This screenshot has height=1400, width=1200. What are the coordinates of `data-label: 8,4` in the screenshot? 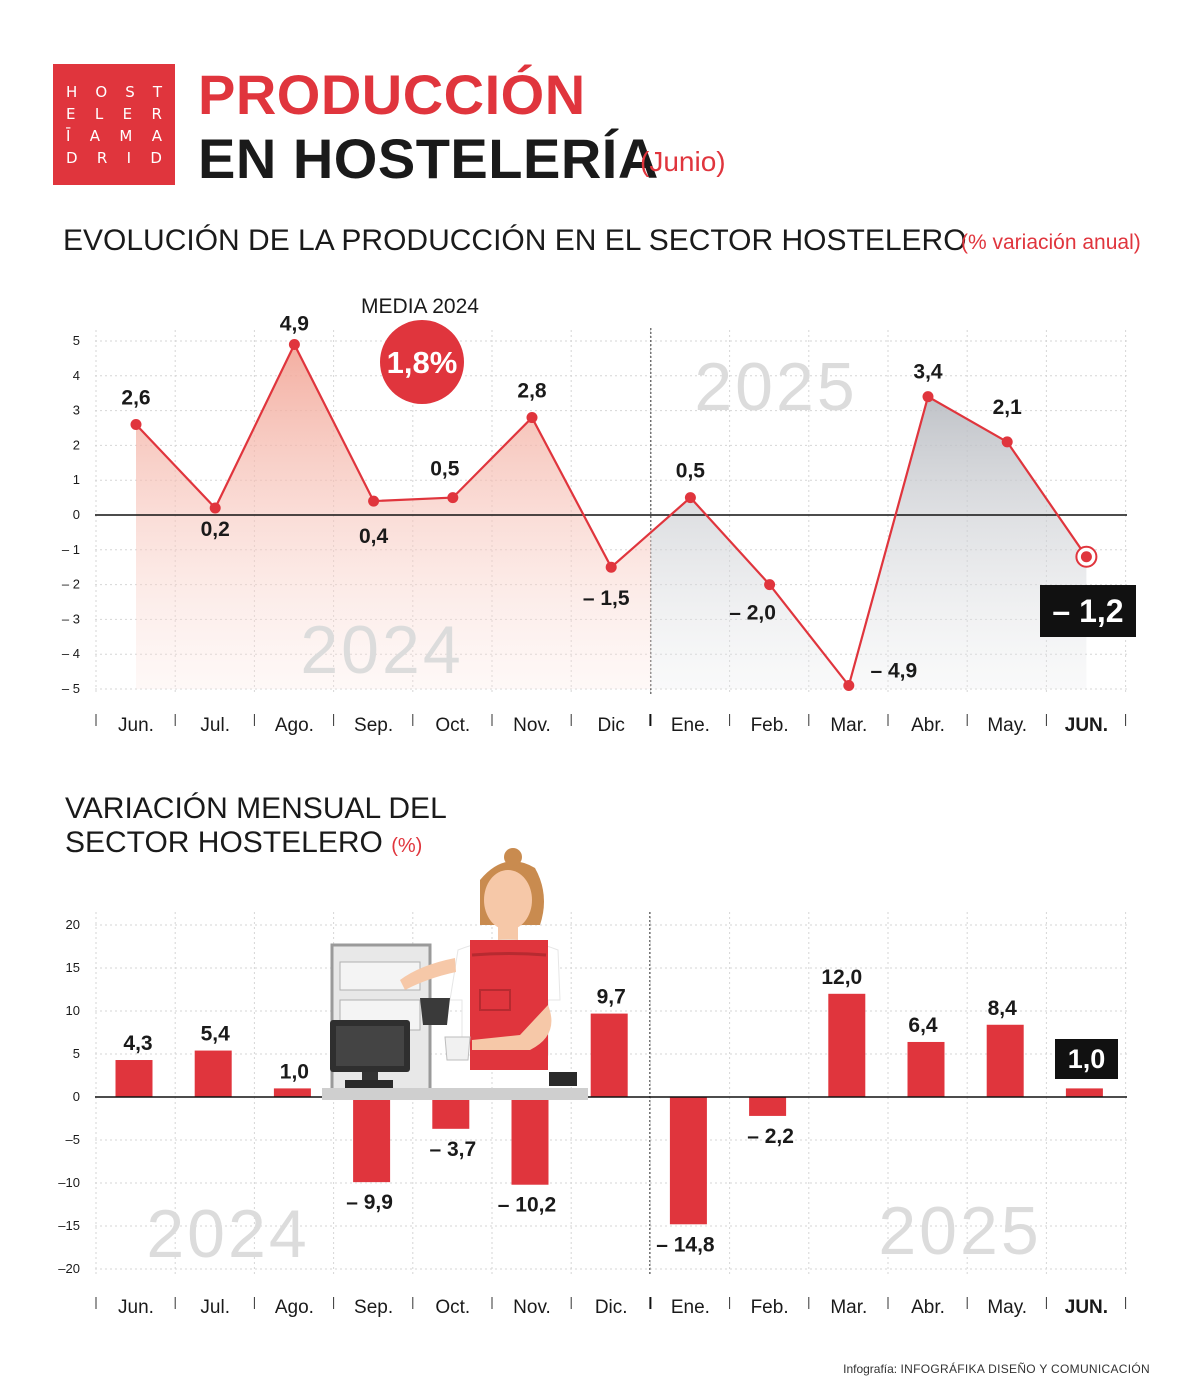 It's located at (1003, 1008).